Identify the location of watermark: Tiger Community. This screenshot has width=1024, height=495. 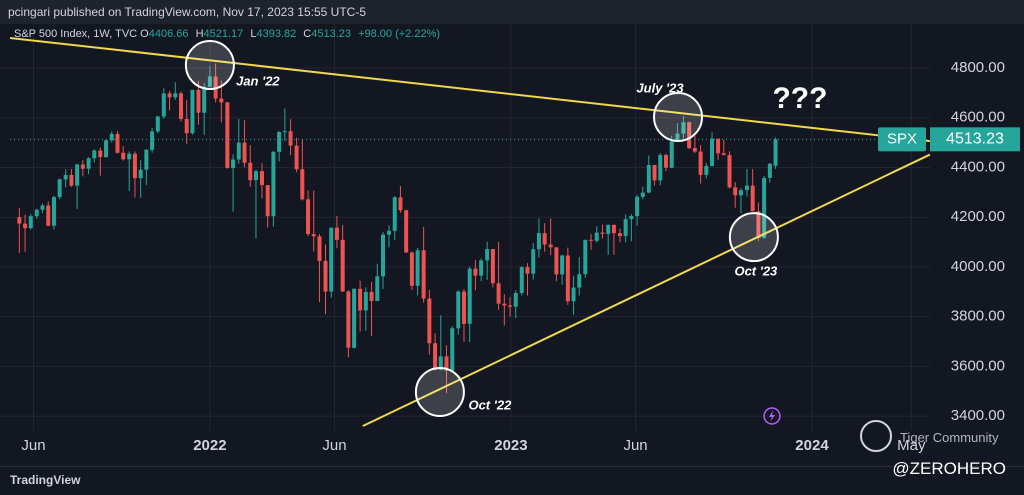
(949, 437).